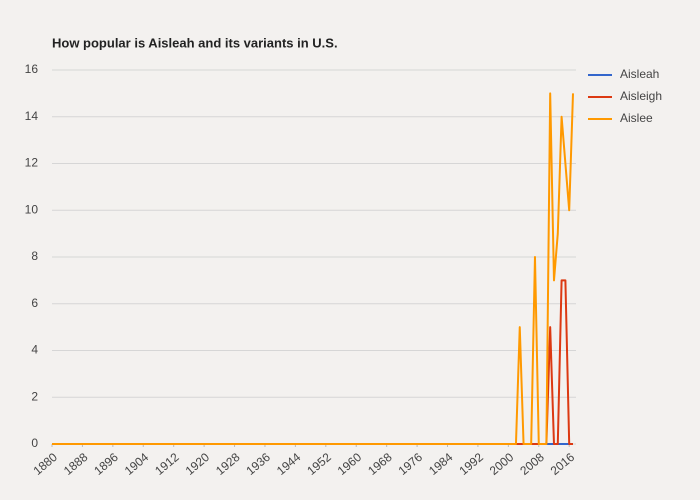  What do you see at coordinates (380, 464) in the screenshot?
I see `x-tick-label: 1968` at bounding box center [380, 464].